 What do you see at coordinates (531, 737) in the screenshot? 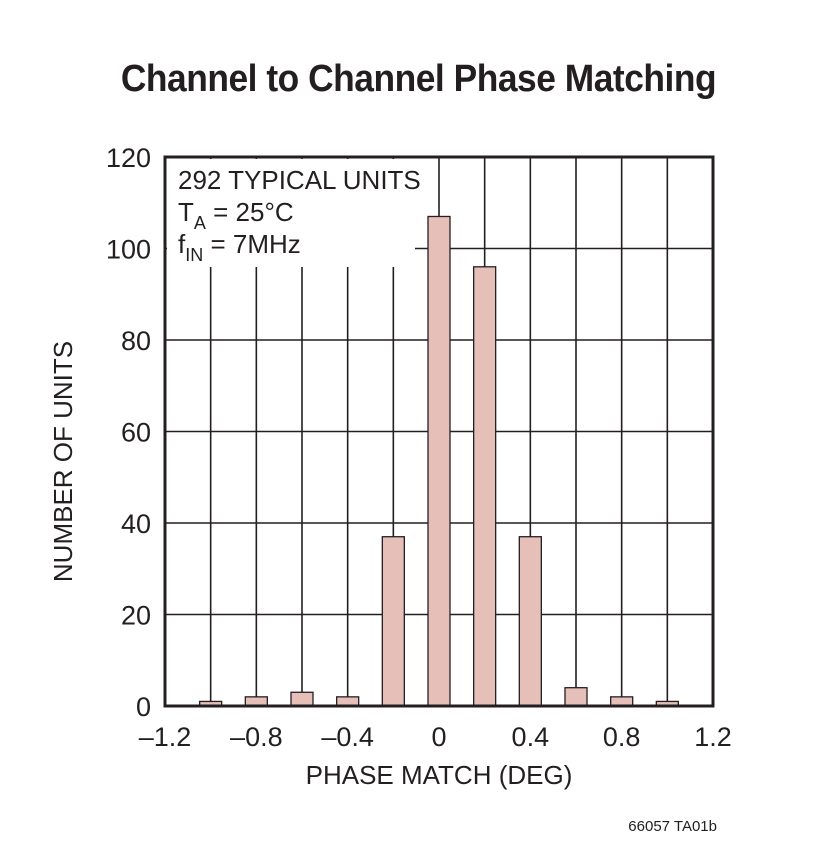
I see `x-tick-label: 0.4` at bounding box center [531, 737].